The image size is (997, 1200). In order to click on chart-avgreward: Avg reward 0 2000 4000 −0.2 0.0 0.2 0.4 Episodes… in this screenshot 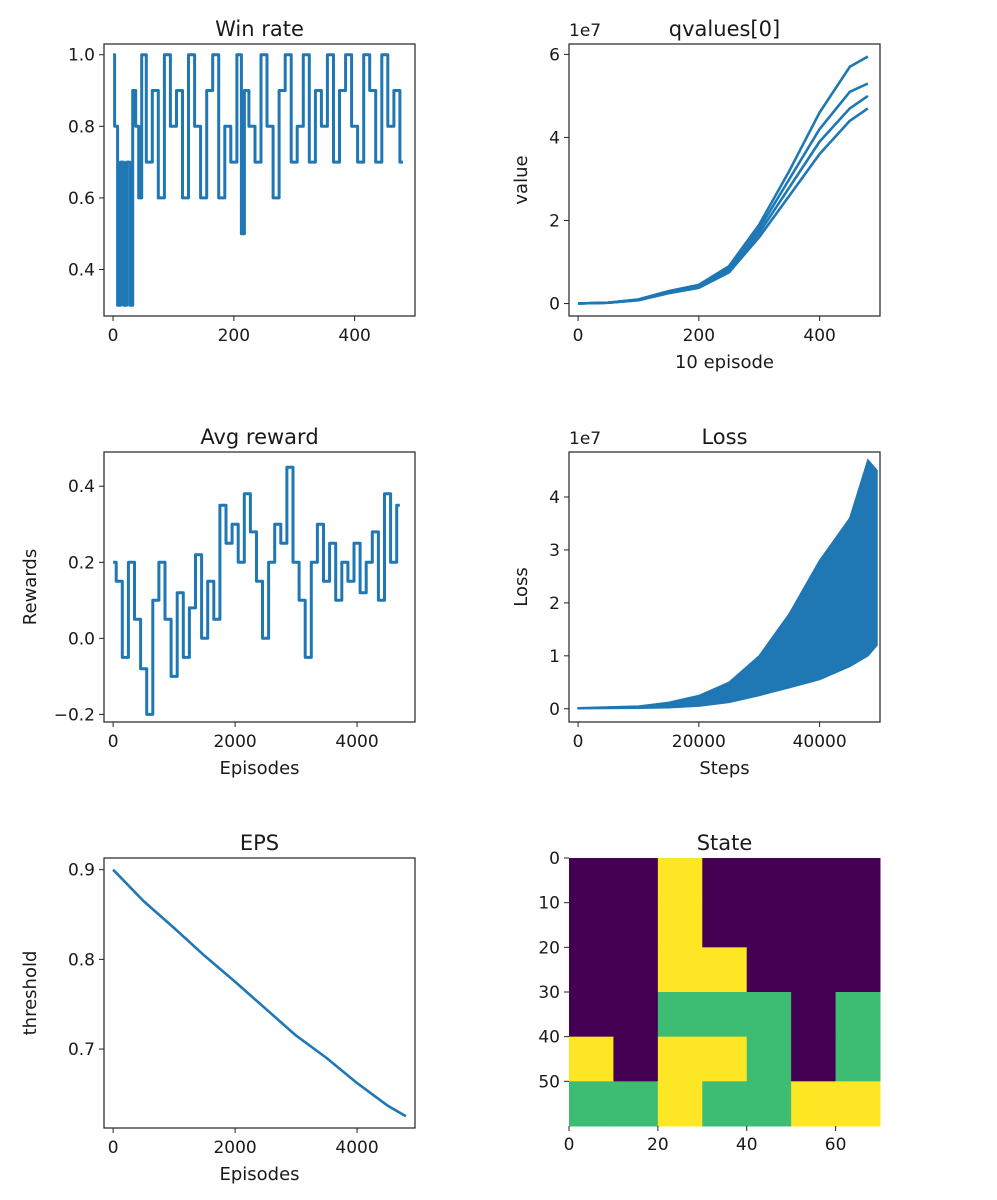, I will do `click(218, 602)`.